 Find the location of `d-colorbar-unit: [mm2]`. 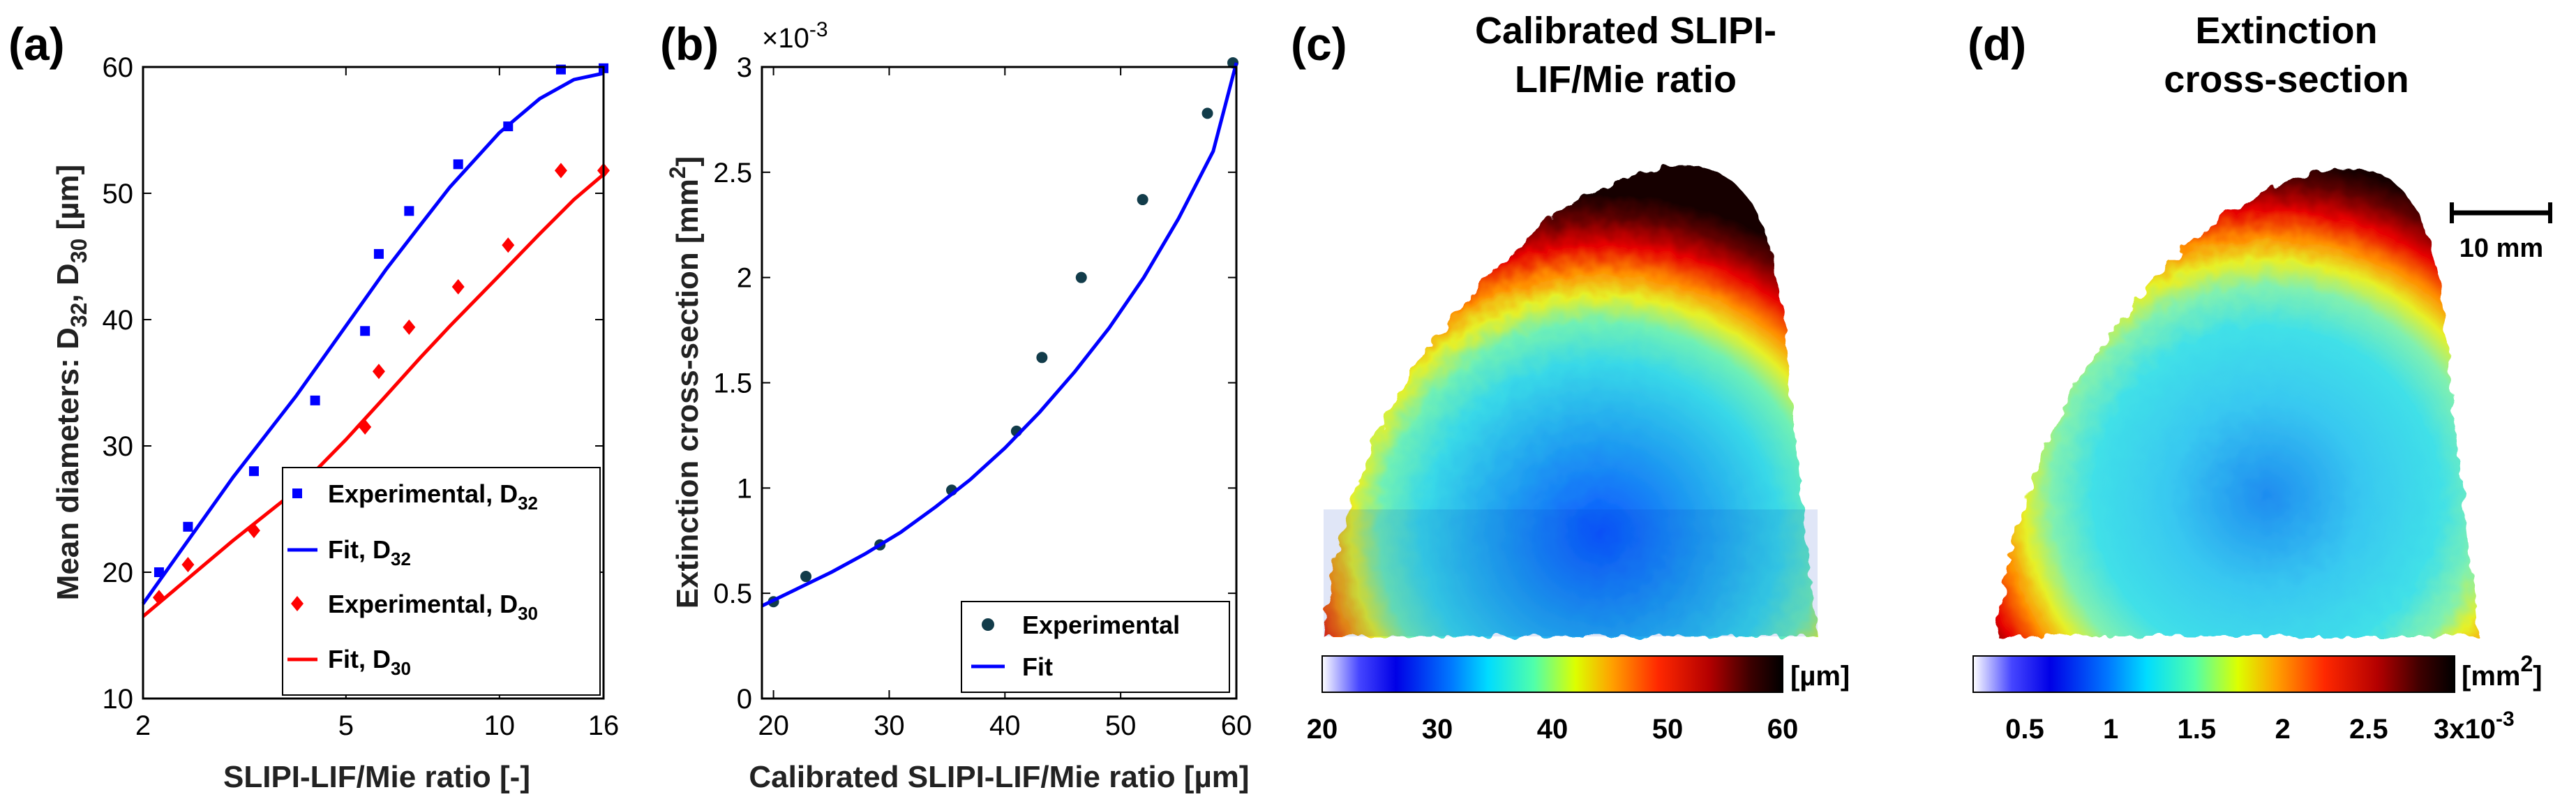

d-colorbar-unit: [mm2] is located at coordinates (2502, 671).